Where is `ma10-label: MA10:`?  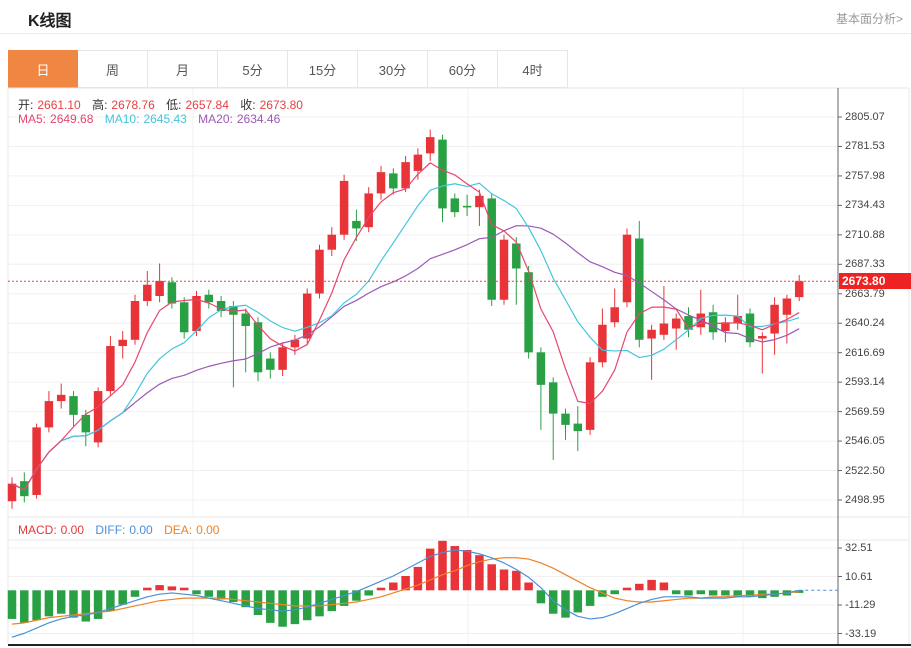 ma10-label: MA10: is located at coordinates (122, 119).